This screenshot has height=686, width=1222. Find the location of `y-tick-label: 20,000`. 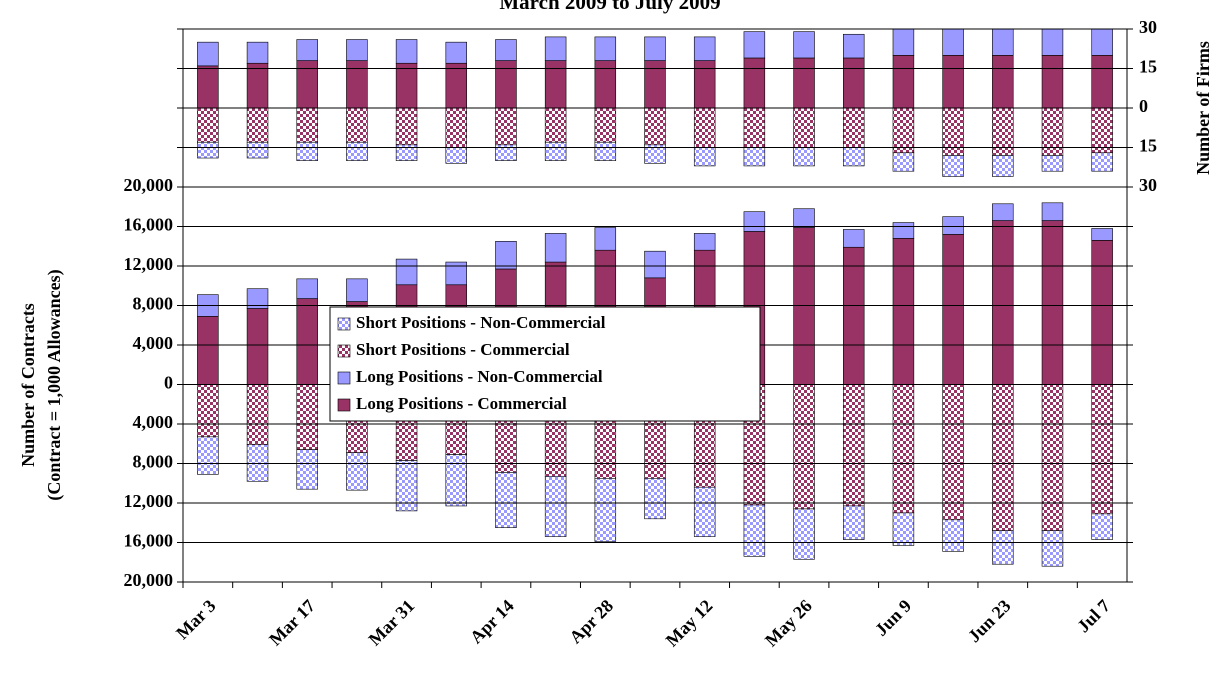

y-tick-label: 20,000 is located at coordinates (149, 580).